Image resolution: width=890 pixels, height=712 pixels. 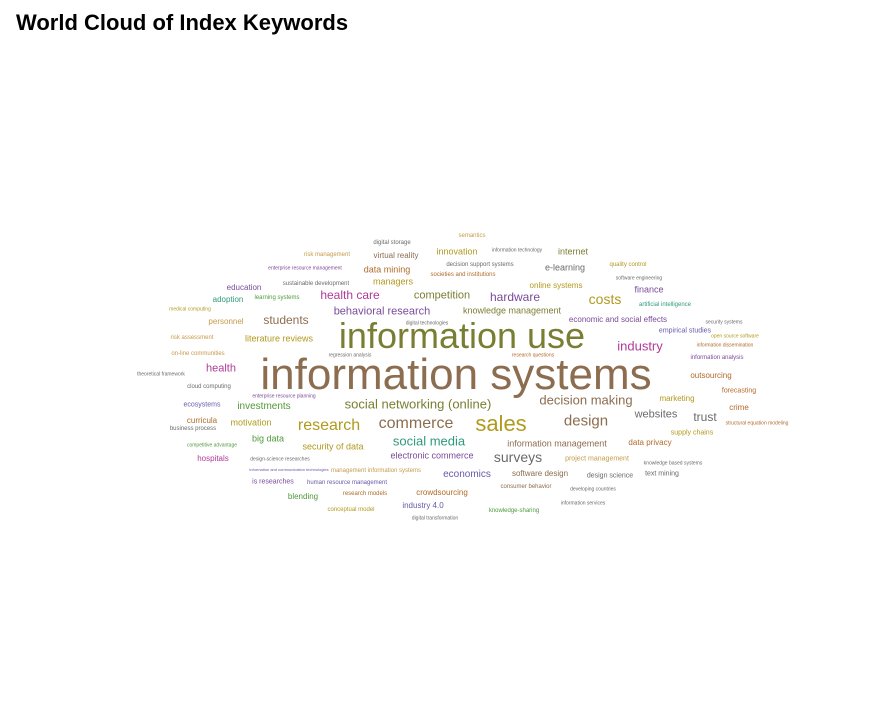 I want to click on keyword: investments, so click(x=264, y=406).